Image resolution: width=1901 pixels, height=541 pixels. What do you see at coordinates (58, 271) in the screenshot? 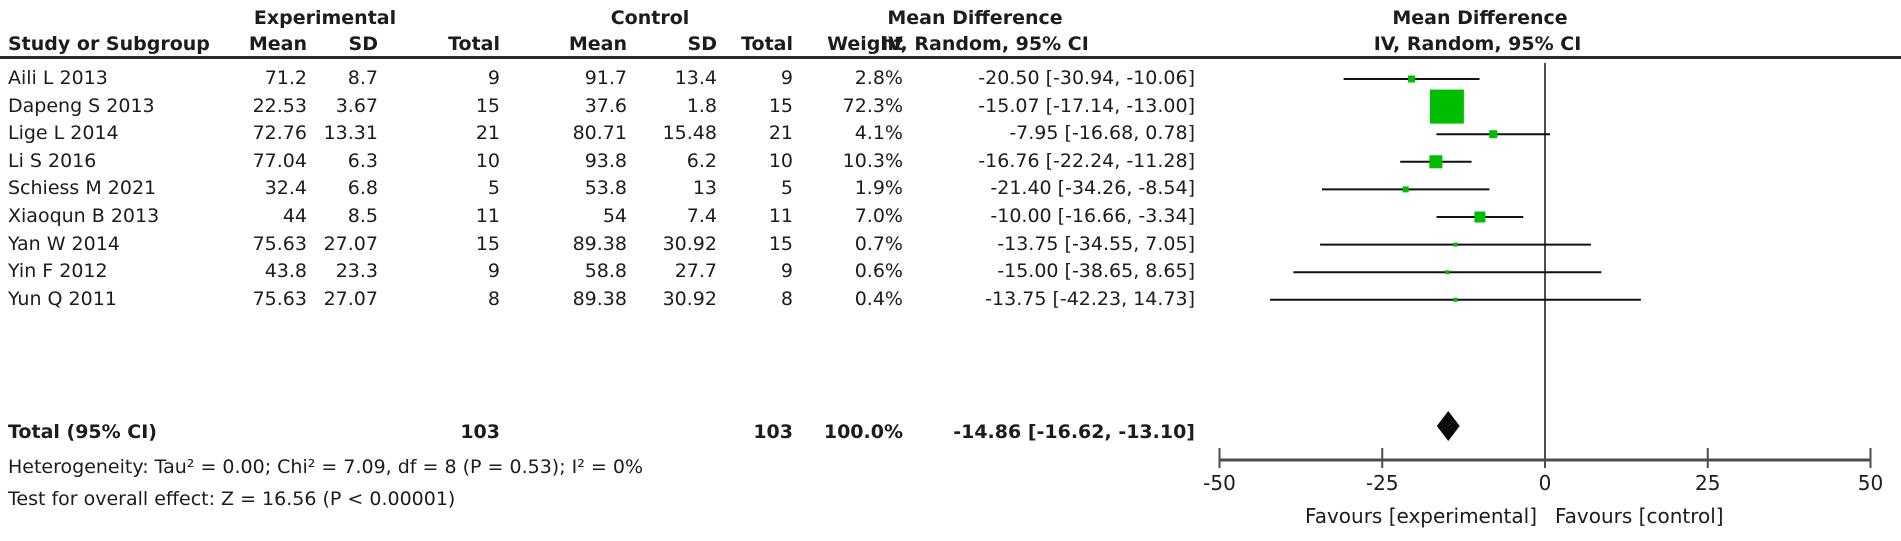
I see `study-name: Yin F 2012` at bounding box center [58, 271].